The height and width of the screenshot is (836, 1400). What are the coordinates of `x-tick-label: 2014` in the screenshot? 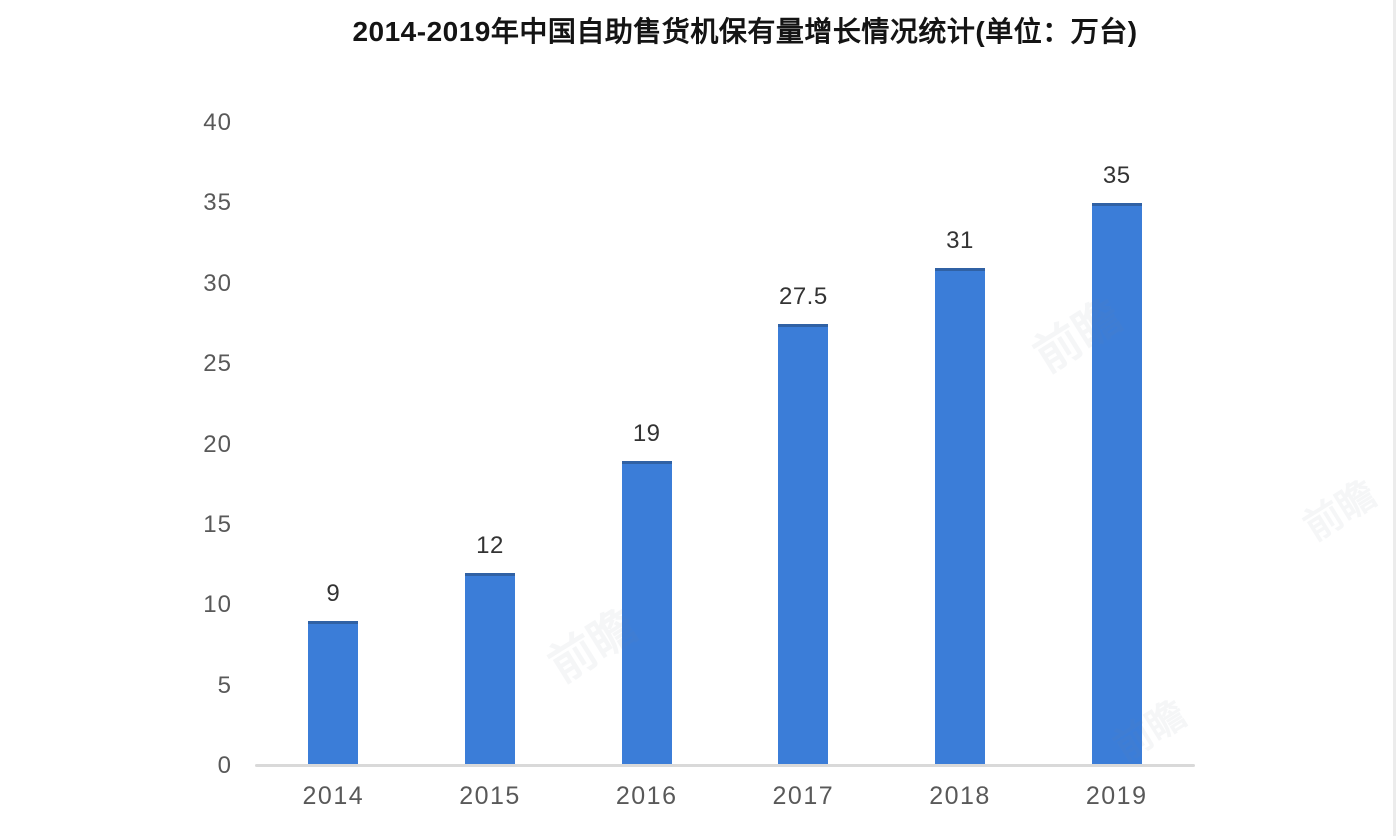 It's located at (333, 796).